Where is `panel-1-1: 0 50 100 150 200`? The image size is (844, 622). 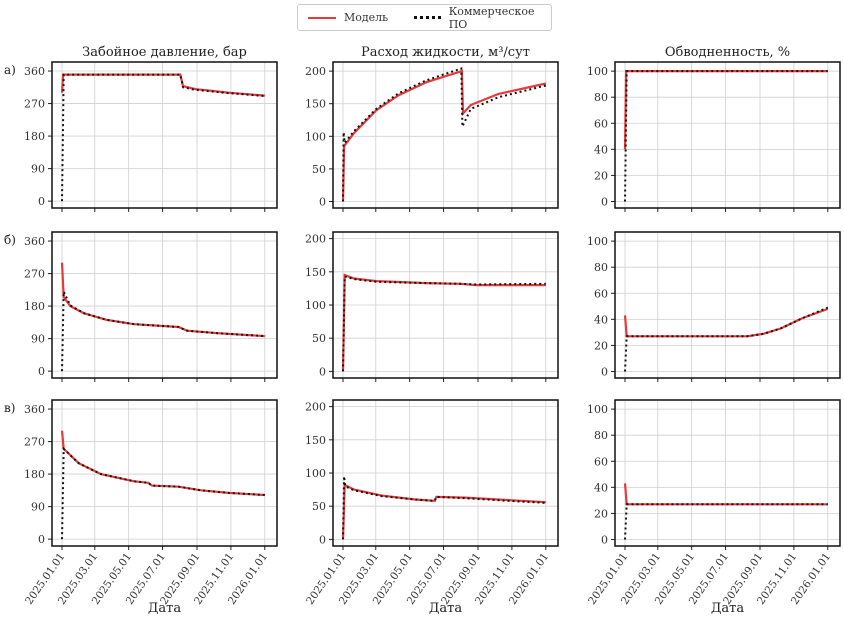 panel-1-1: 0 50 100 150 200 is located at coordinates (432, 306).